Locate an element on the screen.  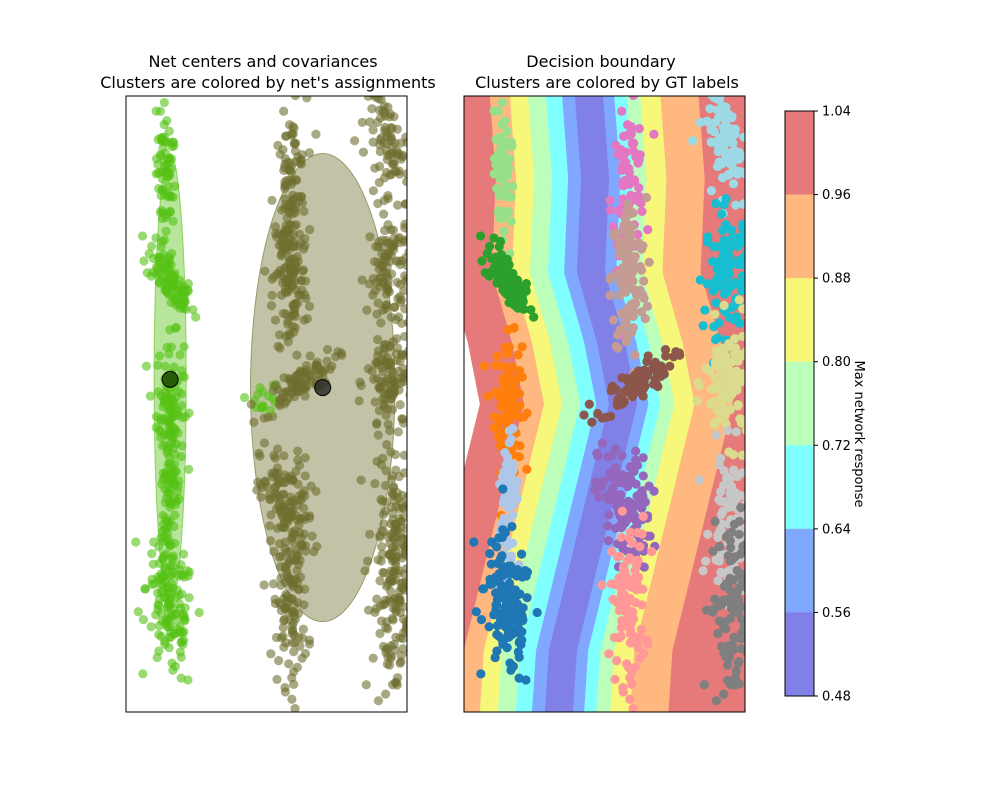
colorbar-label: Max network response is located at coordinates (858, 434).